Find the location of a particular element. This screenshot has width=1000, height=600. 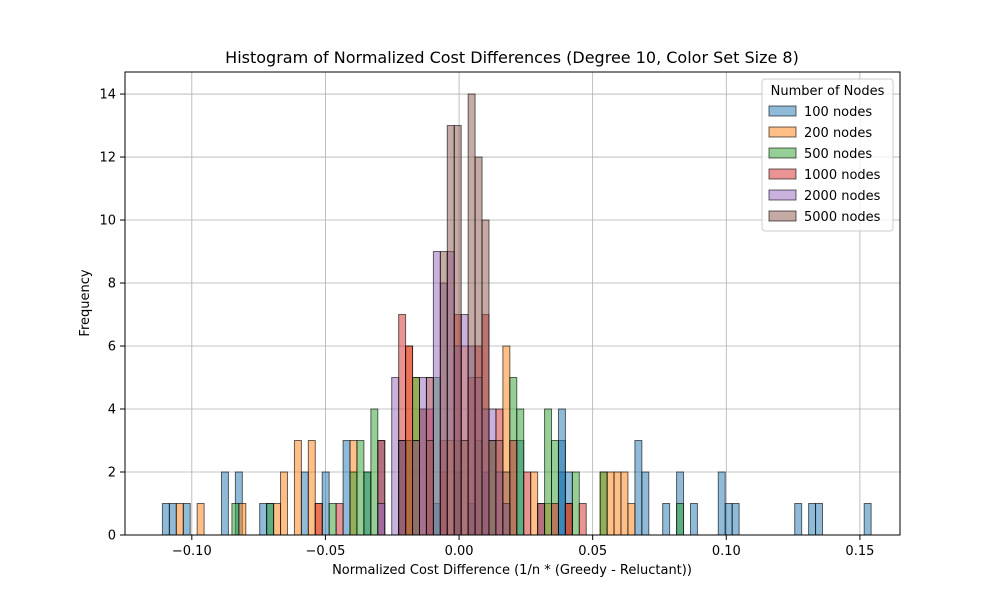

legend-label-4: 2000 nodes is located at coordinates (842, 196).